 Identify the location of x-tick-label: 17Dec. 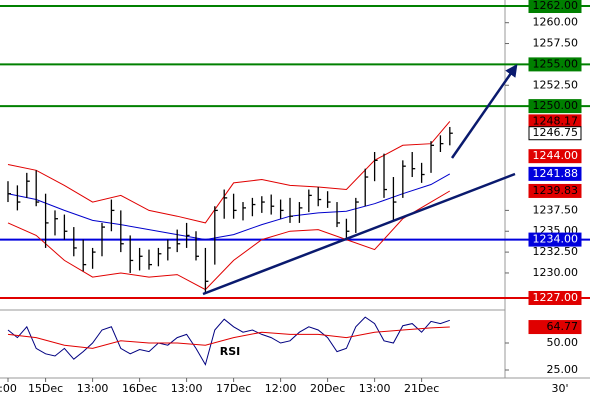
(233, 388).